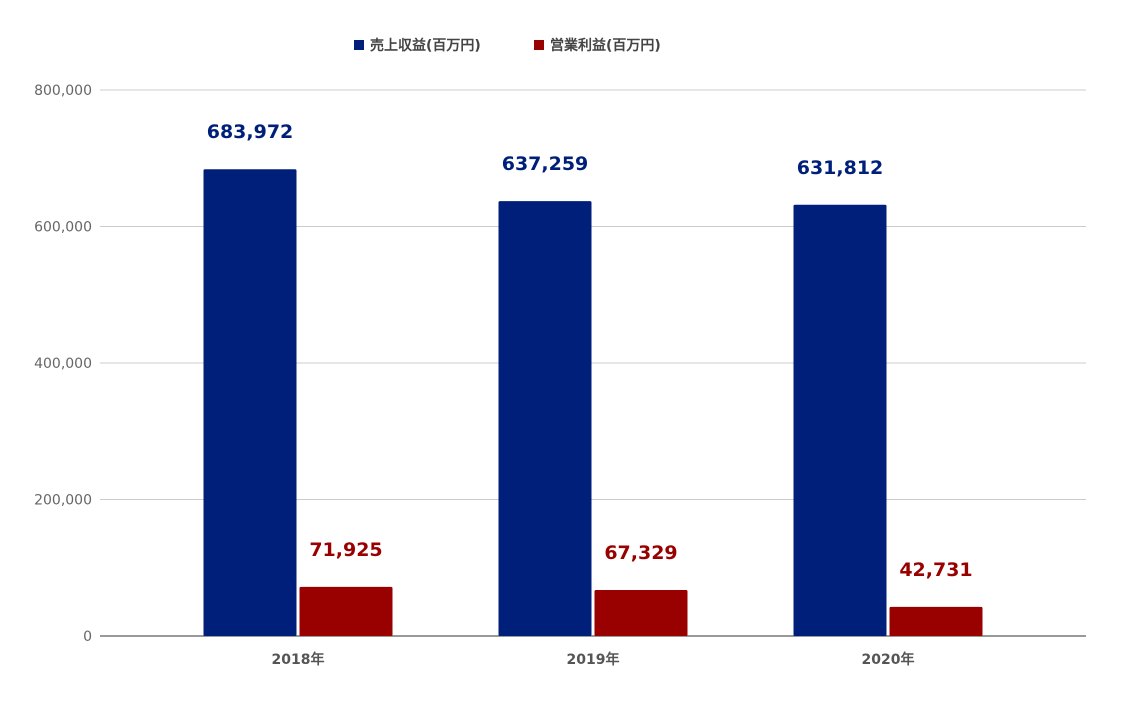  I want to click on y-axis-ticks: 0 200,000 400,000 600,000 800,000, so click(63, 364).